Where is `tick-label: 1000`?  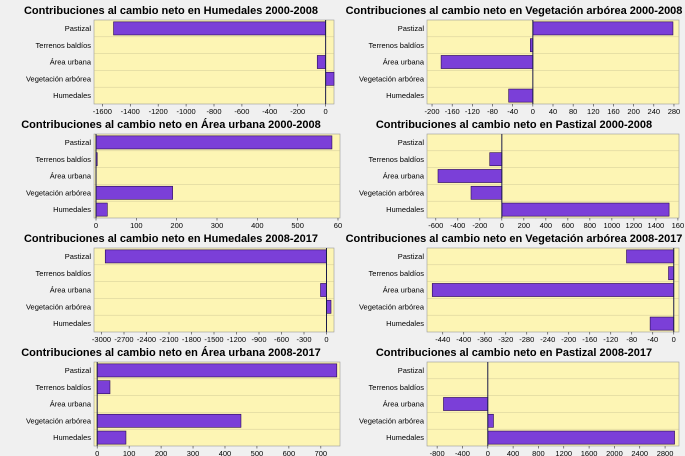
tick-label: 1000 is located at coordinates (612, 224).